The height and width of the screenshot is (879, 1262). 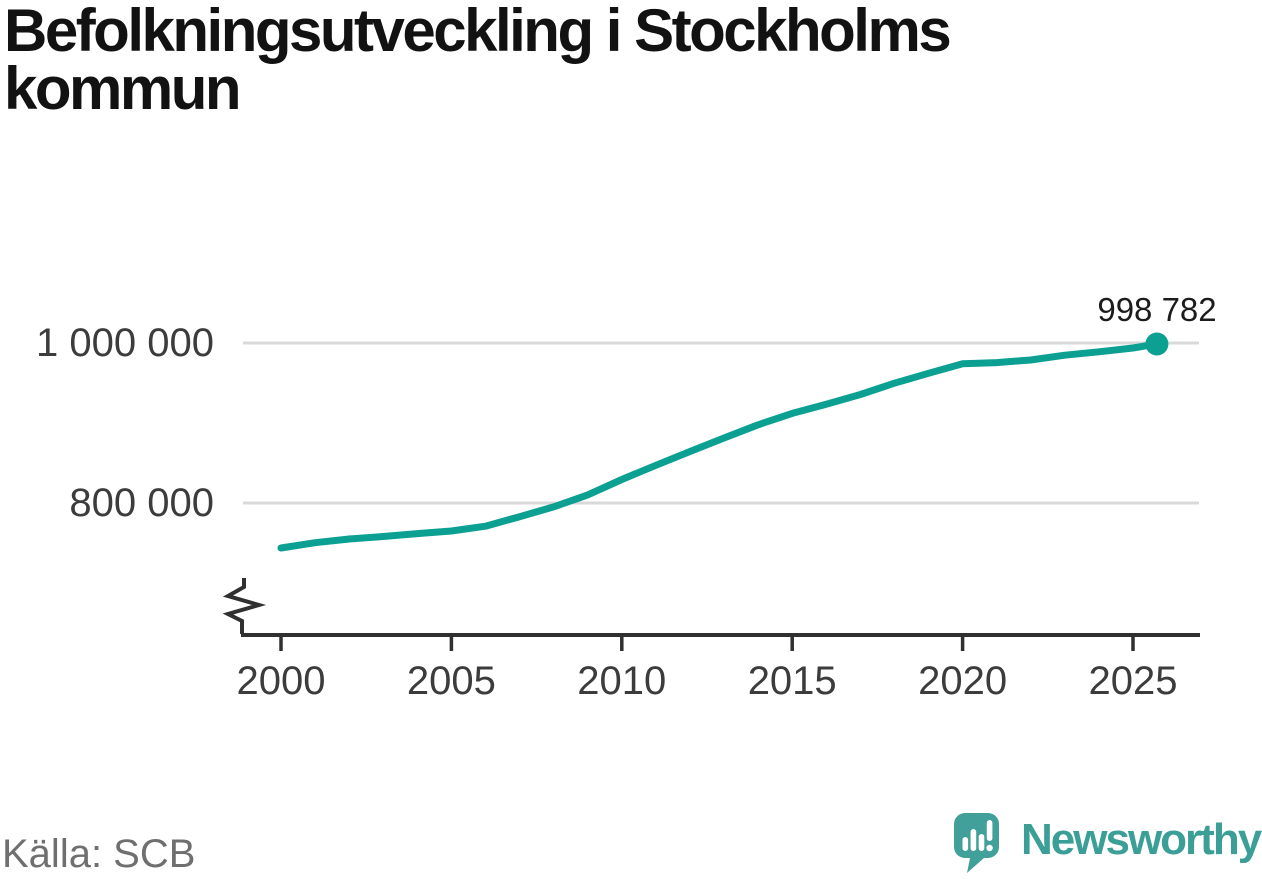 I want to click on x-axis-label: 2000, so click(x=281, y=681).